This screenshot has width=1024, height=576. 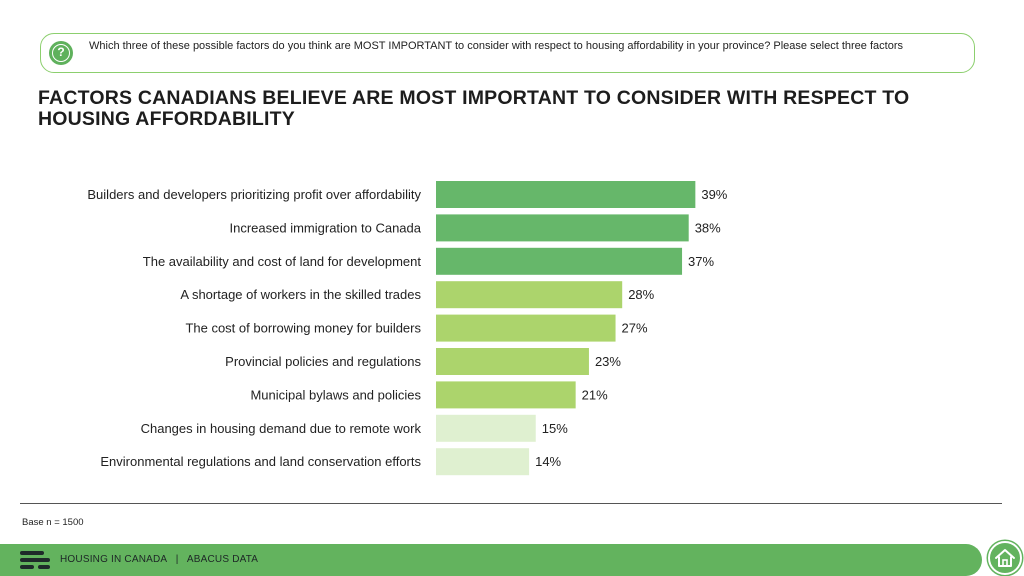 What do you see at coordinates (326, 227) in the screenshot?
I see `category-label: Increased immigration to Canada` at bounding box center [326, 227].